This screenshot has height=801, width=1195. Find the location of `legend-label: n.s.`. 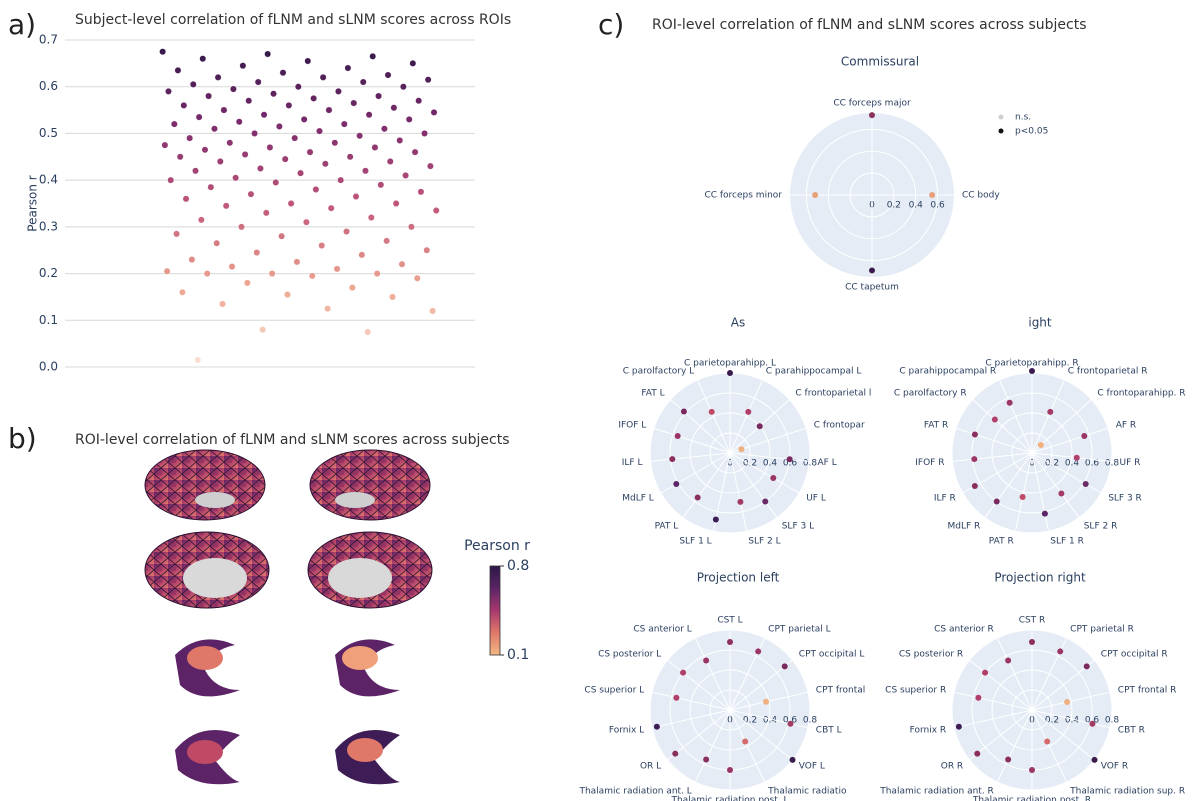

legend-label: n.s. is located at coordinates (1023, 118).